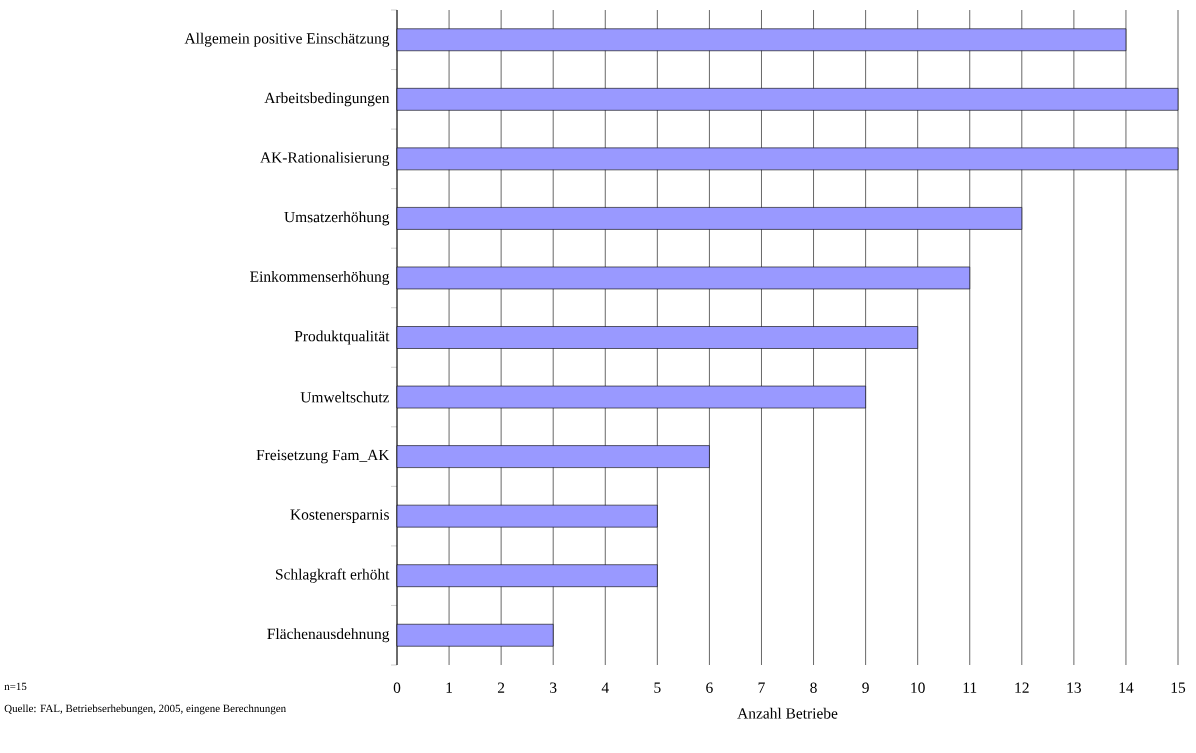 This screenshot has width=1196, height=753. Describe the element at coordinates (323, 456) in the screenshot. I see `y-tick-label: Freisetzung Fam_AK` at that location.